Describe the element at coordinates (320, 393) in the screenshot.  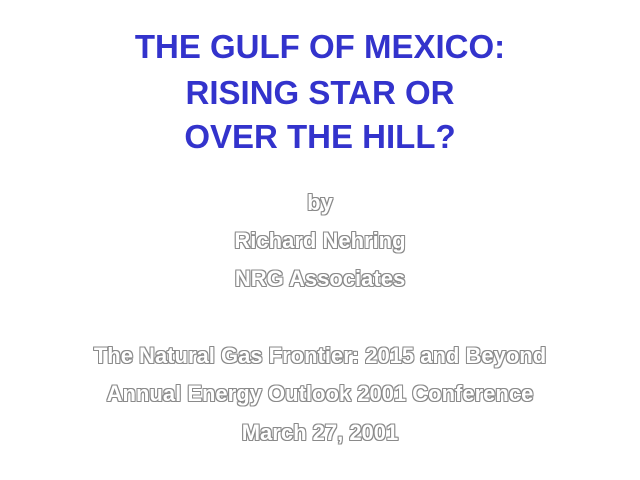
I see `conference-name: Annual Energy Outlook 2001 Conference` at that location.